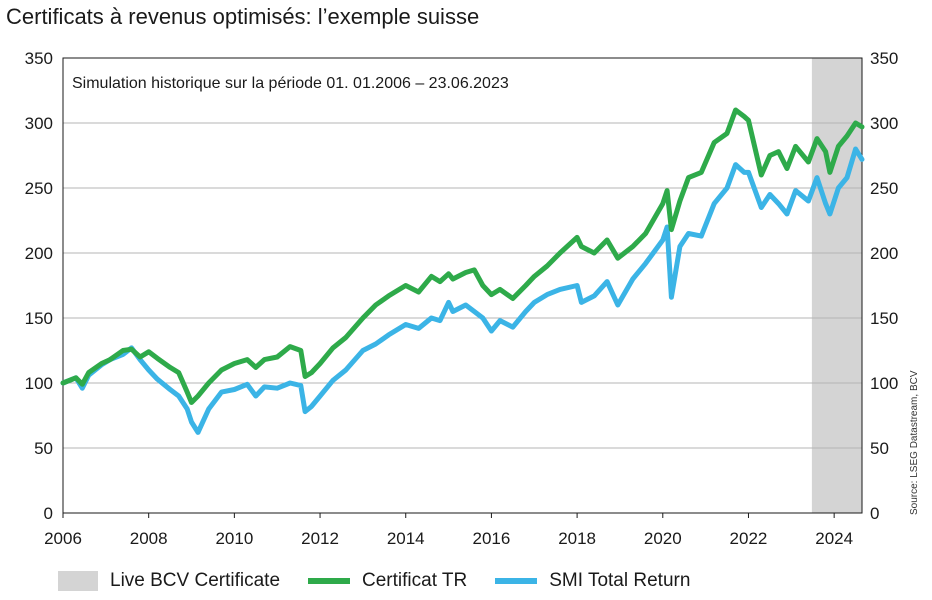 The width and height of the screenshot is (932, 600). Describe the element at coordinates (195, 580) in the screenshot. I see `legend-label-live: Live BCV Certificate` at that location.